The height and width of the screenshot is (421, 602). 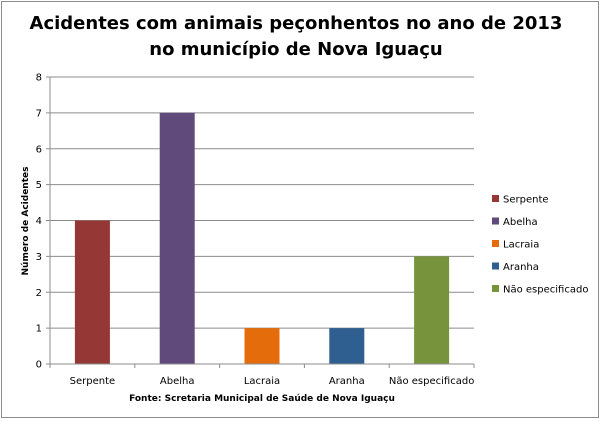 What do you see at coordinates (545, 290) in the screenshot?
I see `legend-label-5: Não especificado` at bounding box center [545, 290].